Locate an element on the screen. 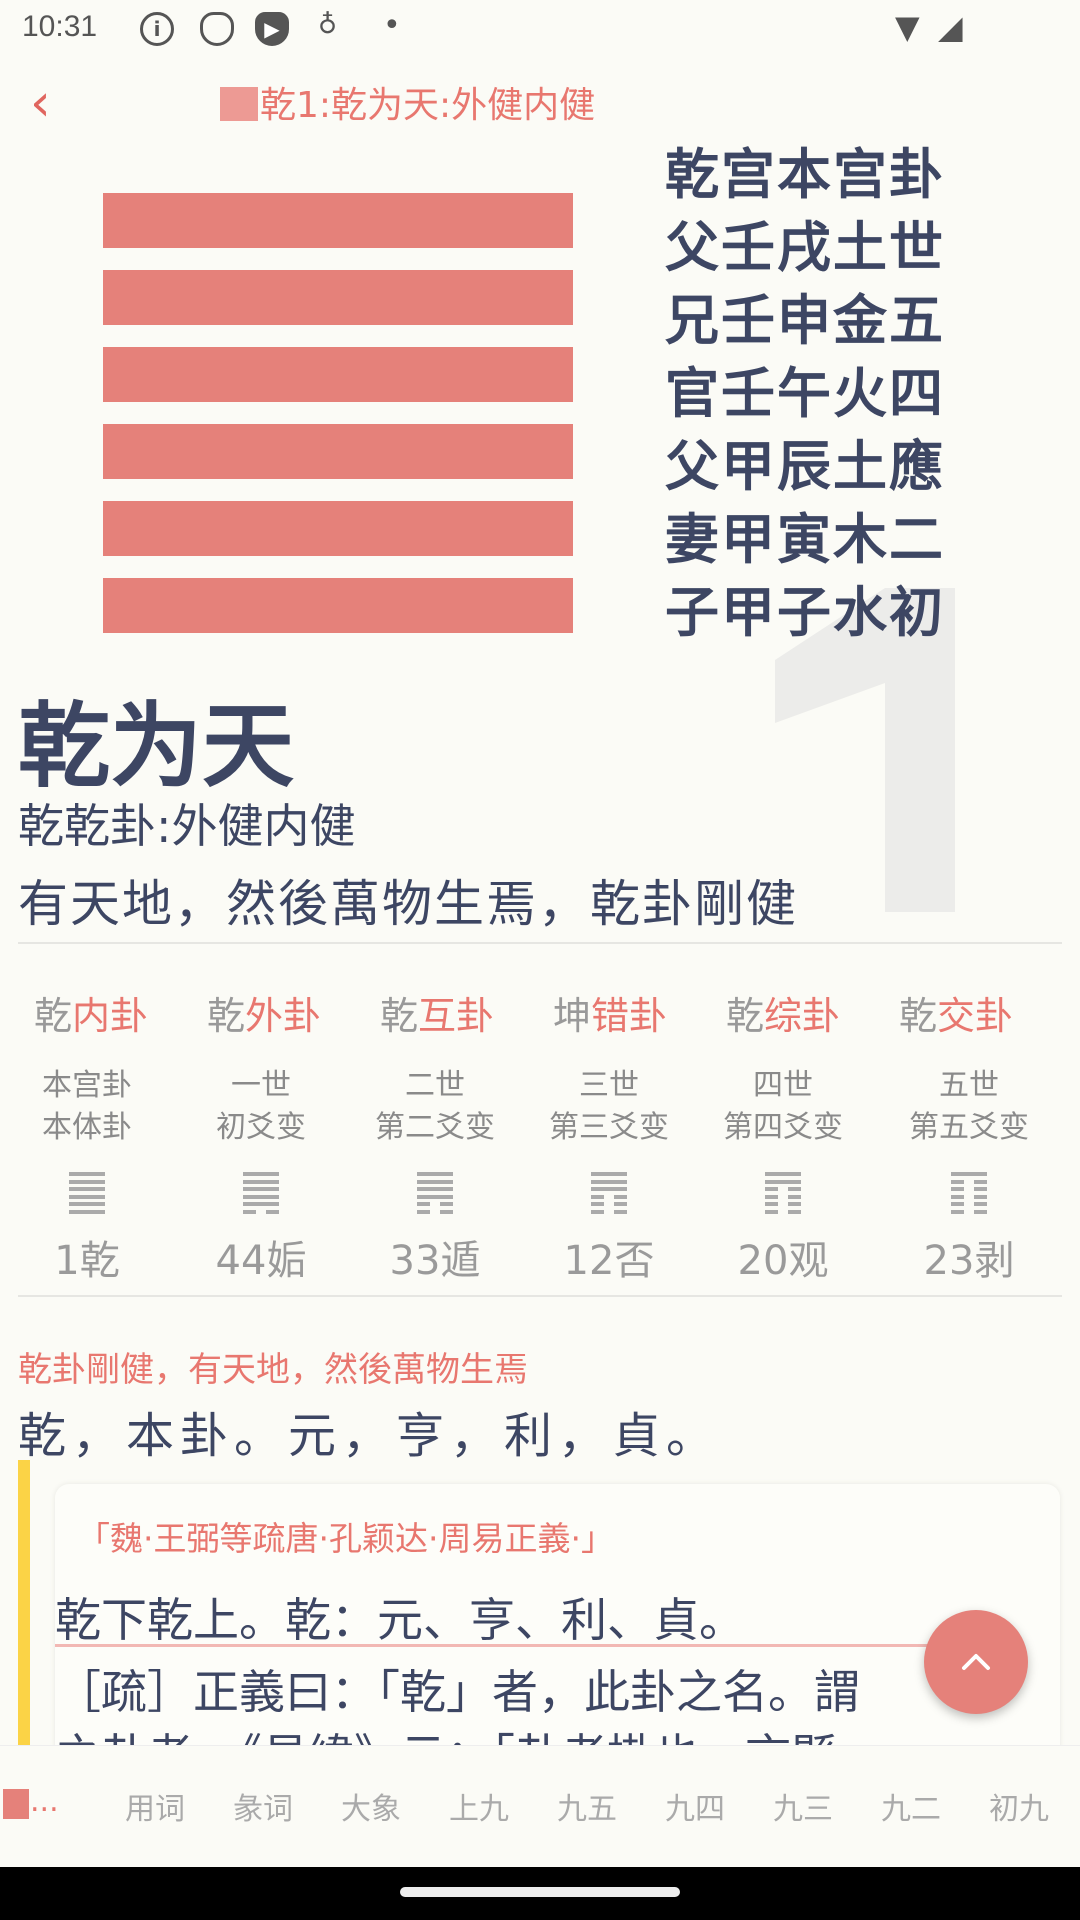 Image resolution: width=1080 pixels, height=1920 pixels. change-hexagram-link: 12否 is located at coordinates (609, 1261).